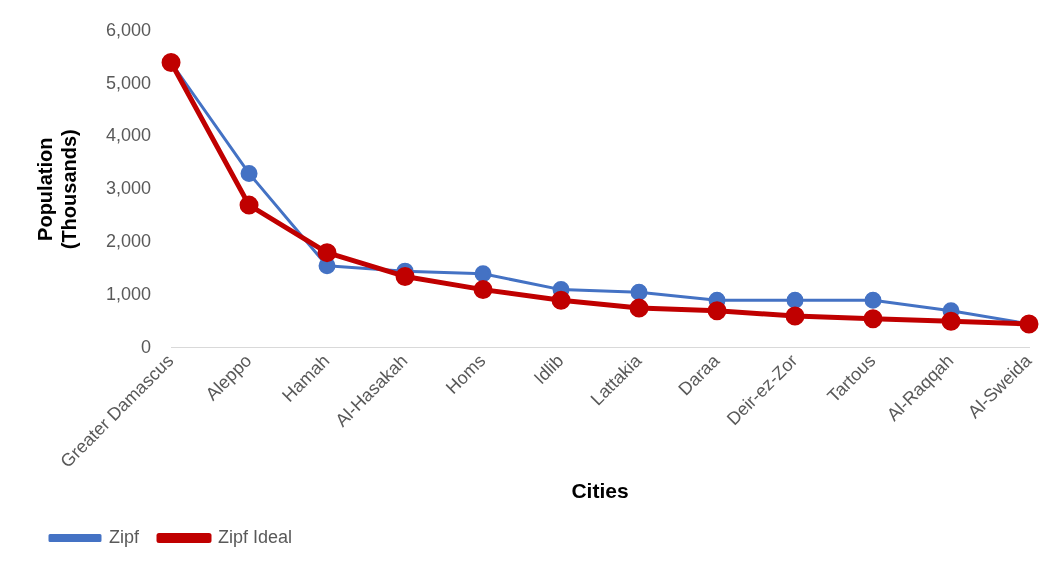 This screenshot has height=567, width=1054. Describe the element at coordinates (129, 29) in the screenshot. I see `y-tick-label: 6,000` at that location.